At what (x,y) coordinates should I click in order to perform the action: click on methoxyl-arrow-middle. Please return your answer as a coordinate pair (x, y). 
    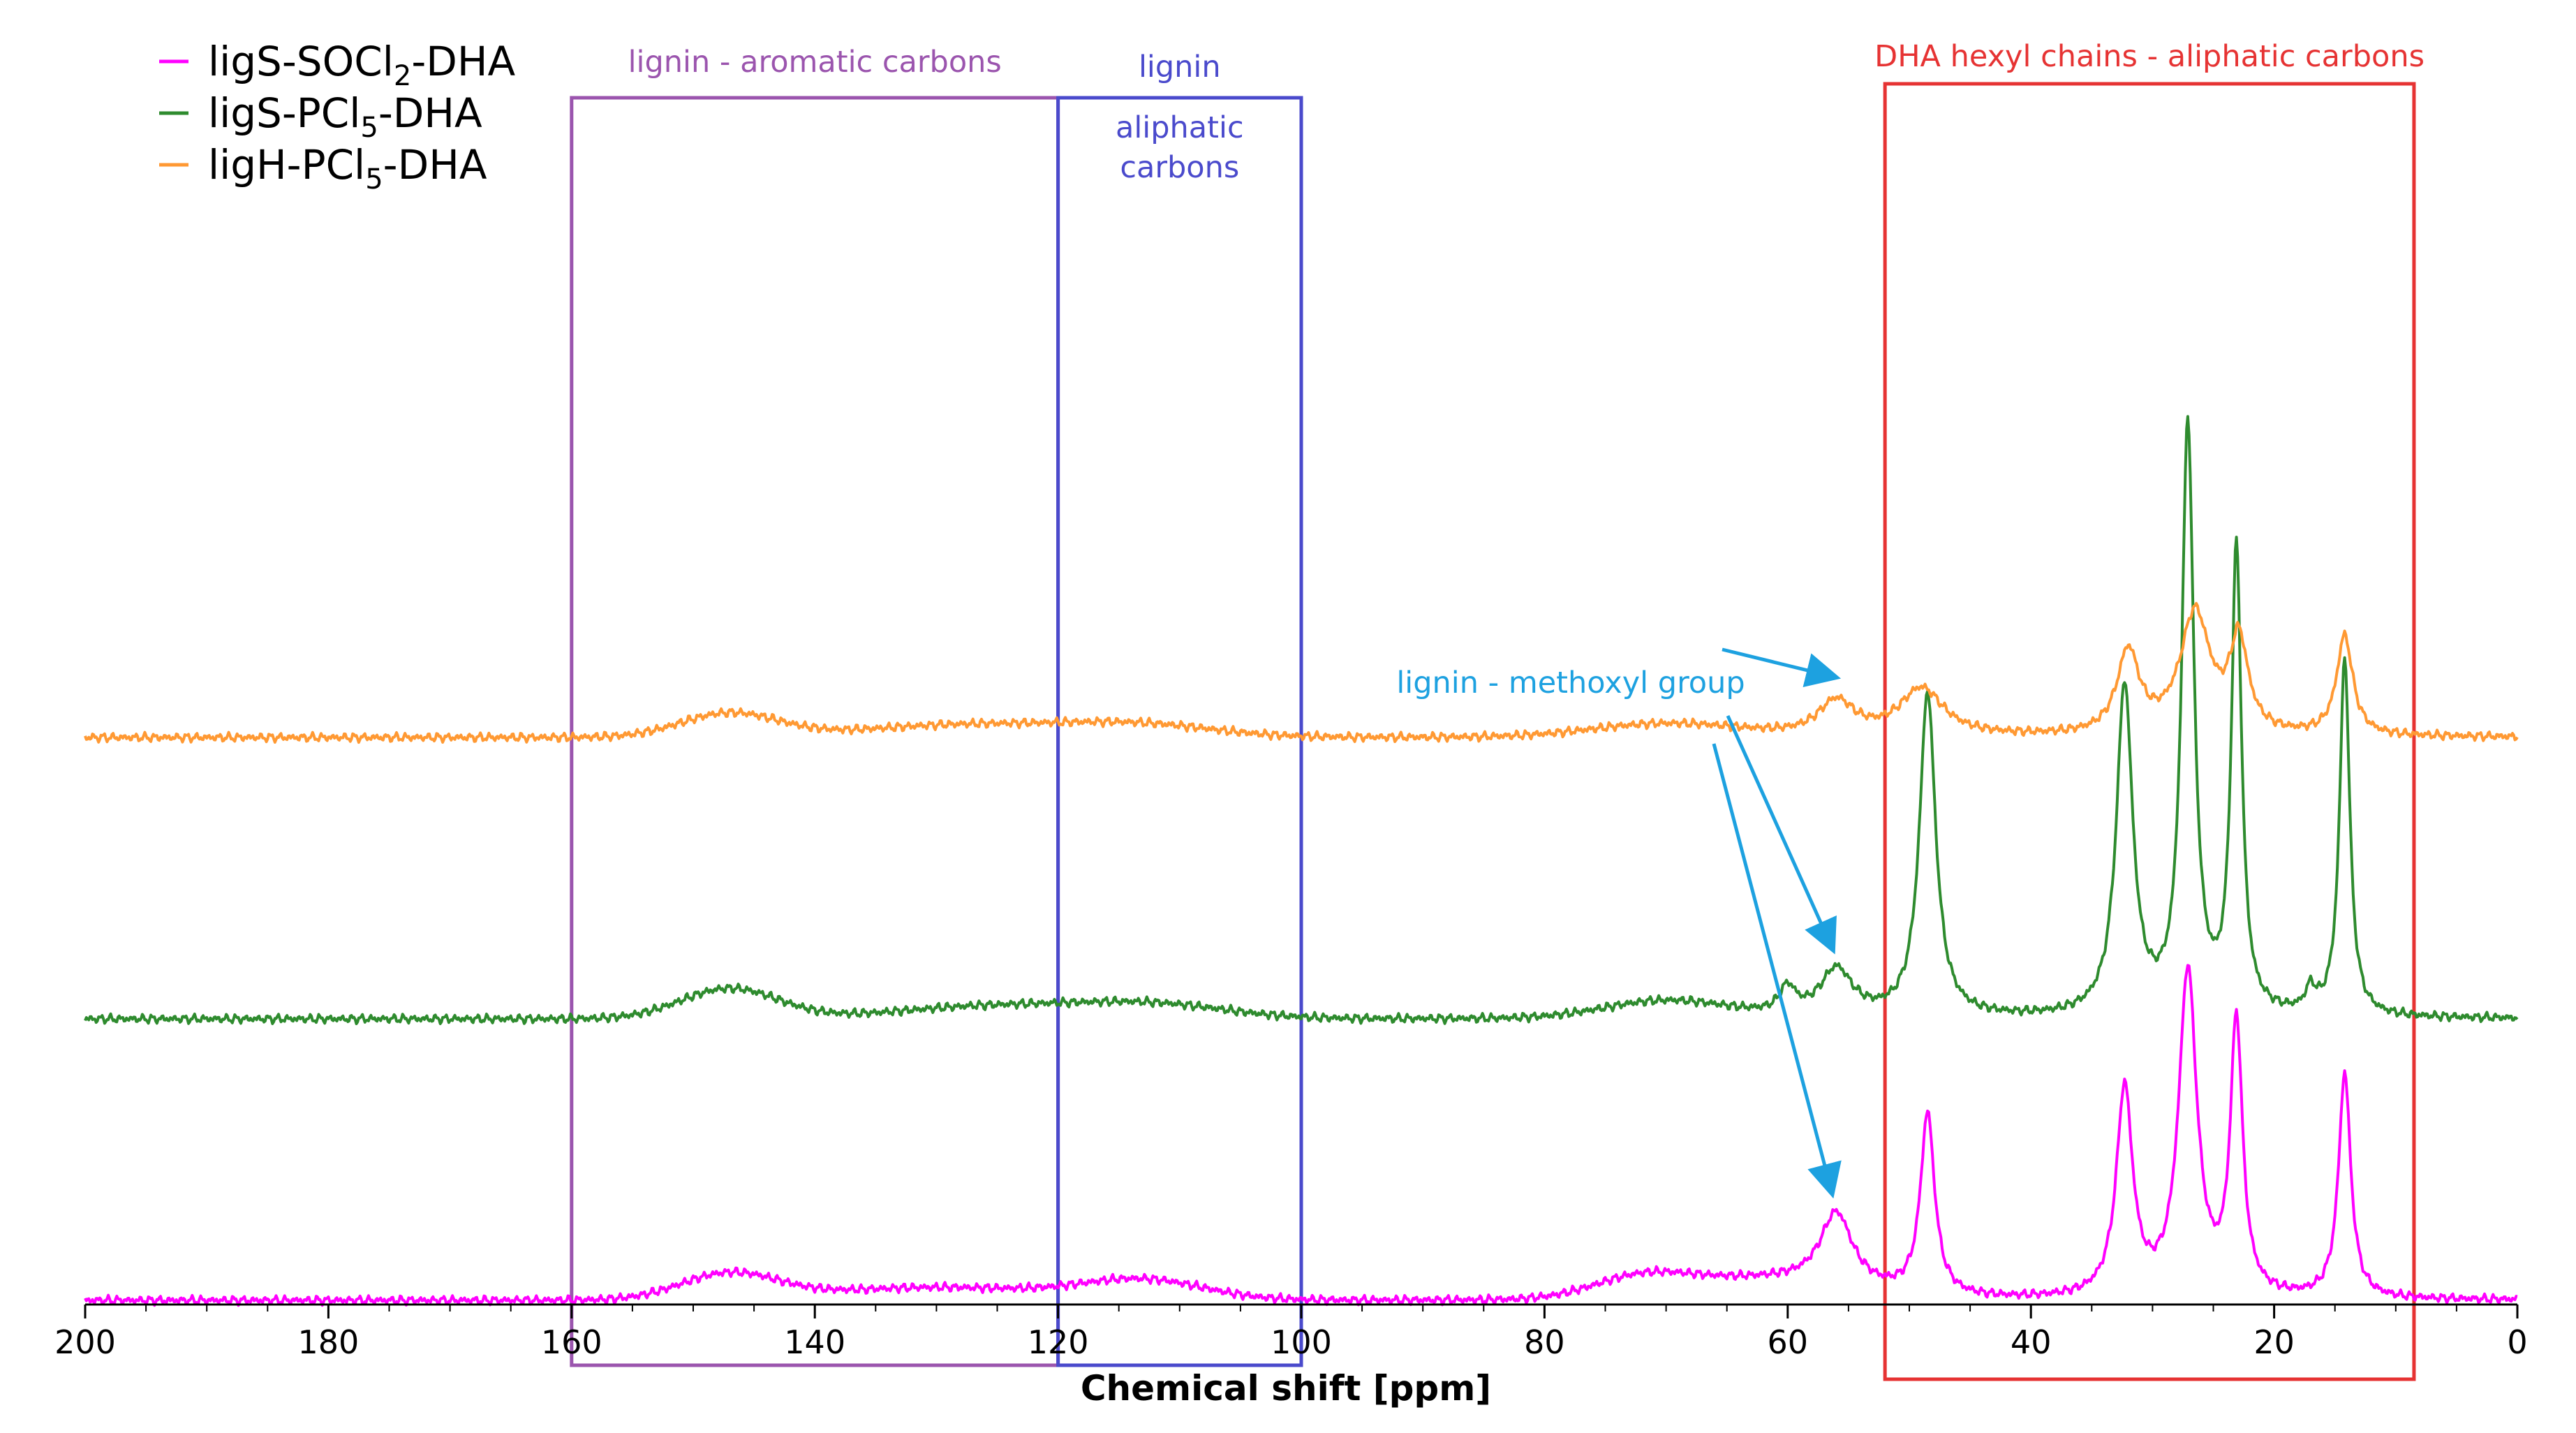
    Looking at the image, I should click on (1781, 834).